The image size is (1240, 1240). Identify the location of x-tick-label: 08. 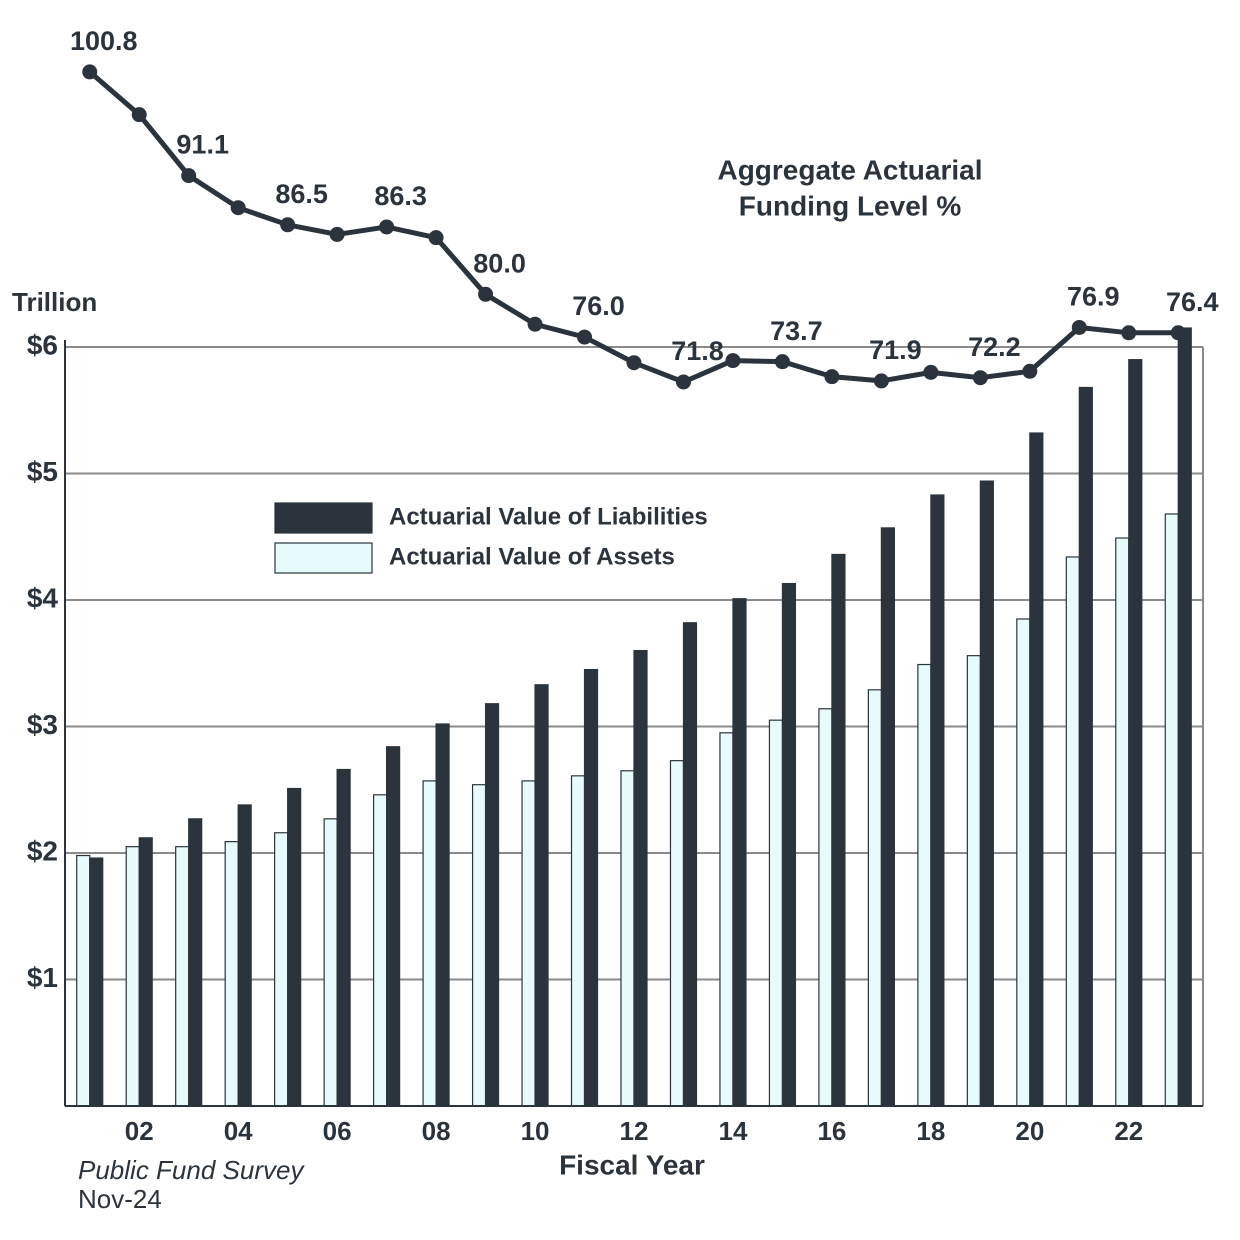
(436, 1131).